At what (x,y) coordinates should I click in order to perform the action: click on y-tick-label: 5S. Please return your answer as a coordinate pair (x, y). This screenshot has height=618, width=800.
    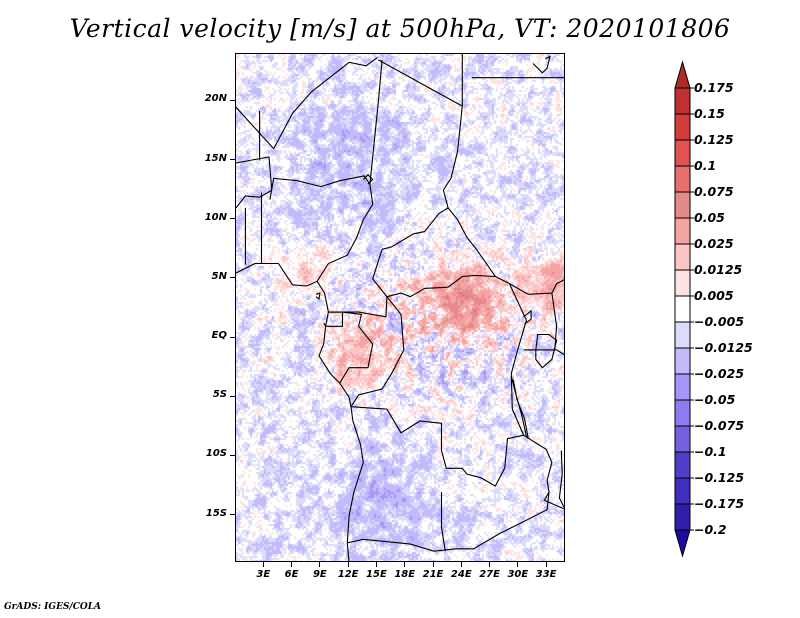
    Looking at the image, I should click on (219, 395).